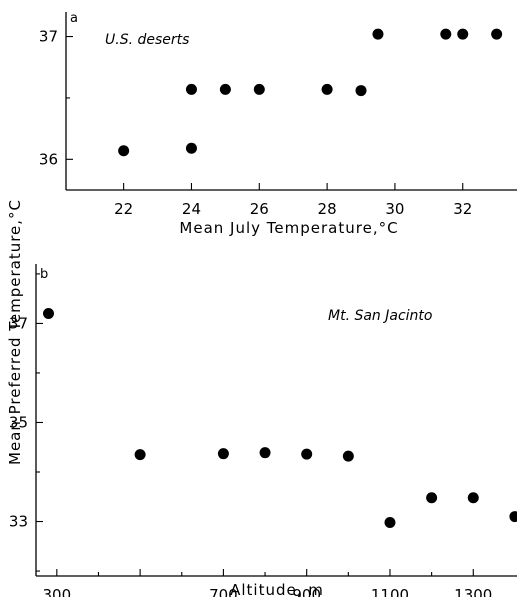 Image resolution: width=517 pixels, height=597 pixels. I want to click on shared-y-axis-title: Mean Preferred Temperature,°C, so click(15, 332).